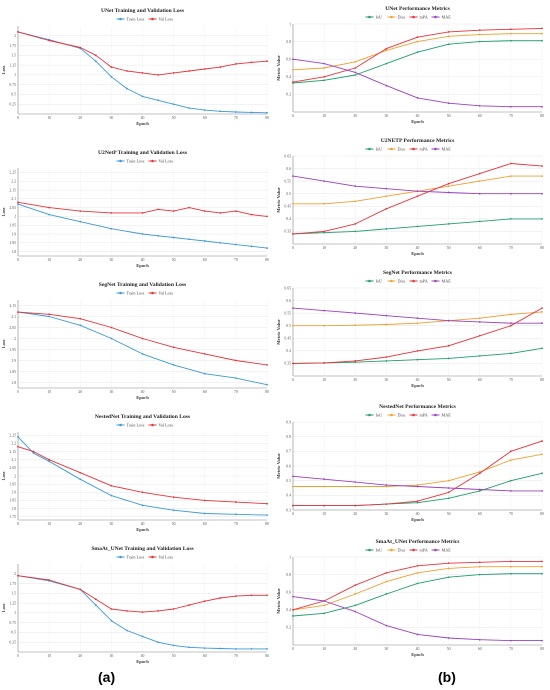 This screenshot has height=690, width=550. I want to click on y-tick-label: 1.75, so click(12, 517).